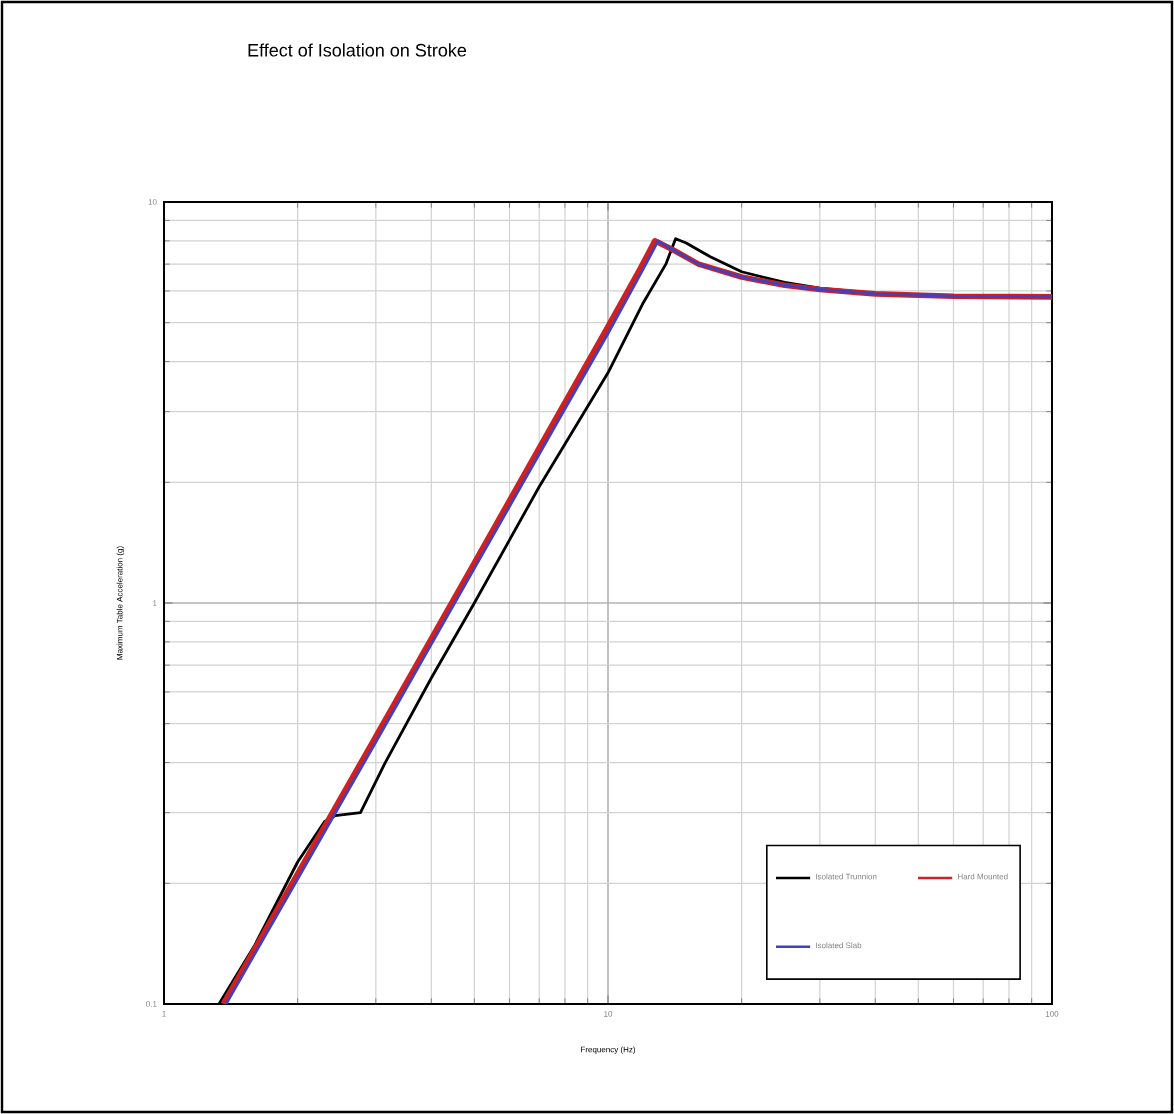  Describe the element at coordinates (357, 50) in the screenshot. I see `chart-title: Effect of Isolation on Stroke` at that location.